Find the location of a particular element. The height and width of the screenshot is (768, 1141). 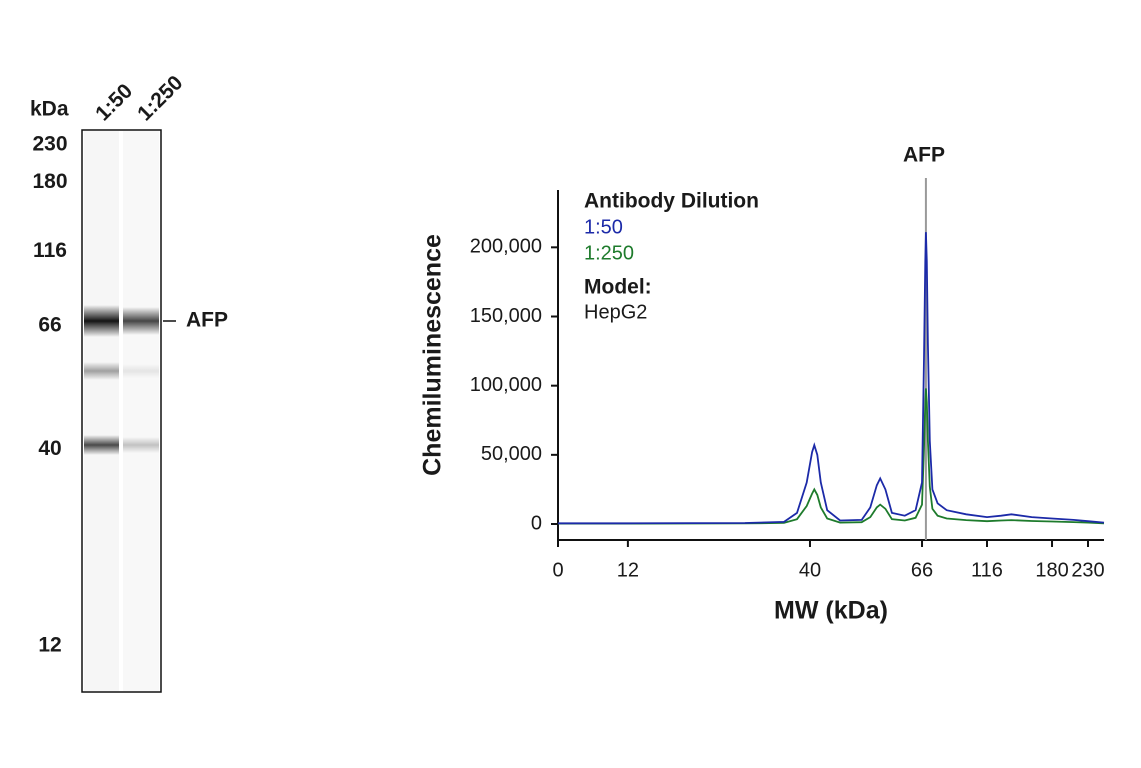

series-line is located at coordinates (831, 456).